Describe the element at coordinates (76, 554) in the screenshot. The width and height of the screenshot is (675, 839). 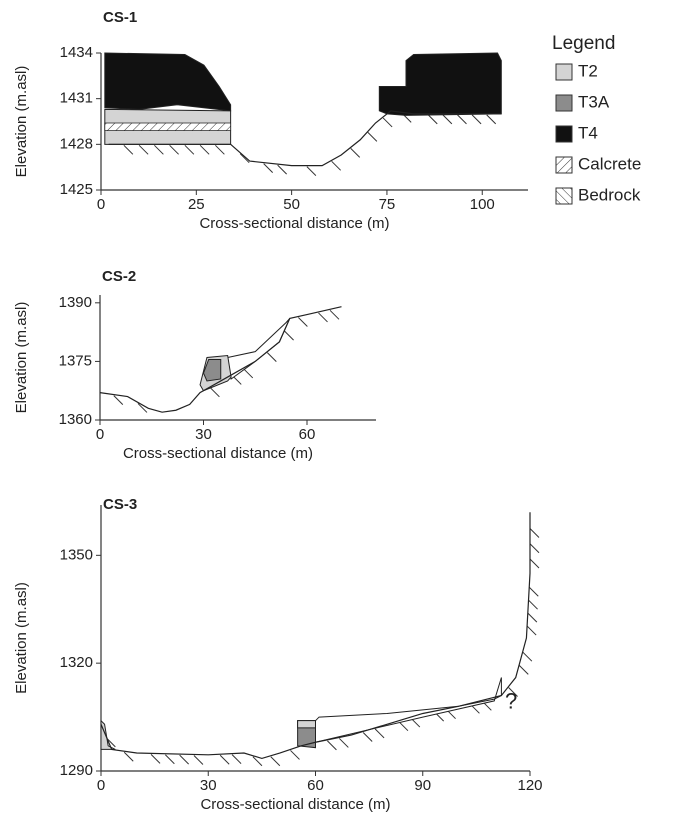
I see `y-tick-label: 1350` at that location.